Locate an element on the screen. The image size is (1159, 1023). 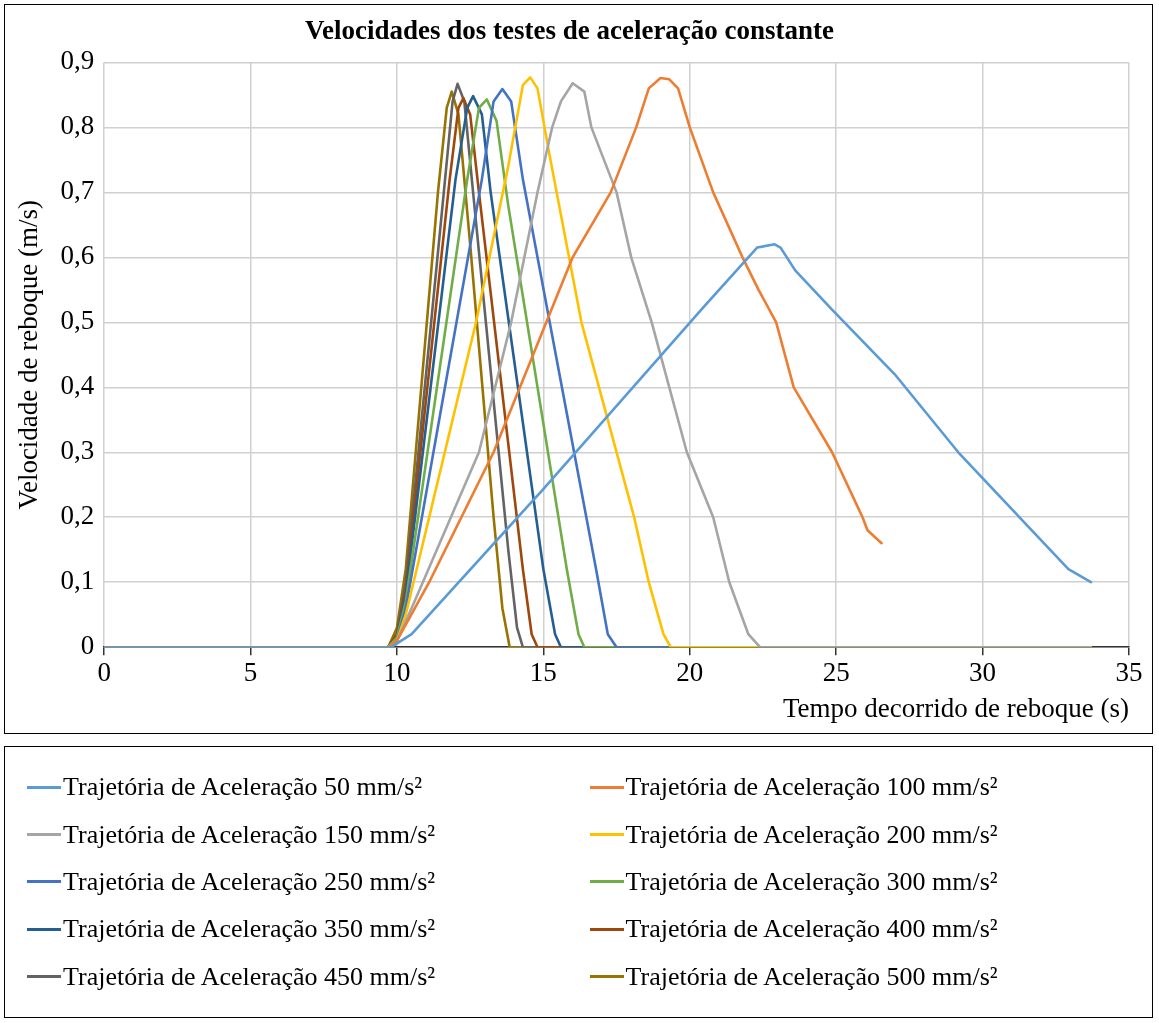
x-axis-title: Tempo decorrido de reboque (s) is located at coordinates (956, 707).